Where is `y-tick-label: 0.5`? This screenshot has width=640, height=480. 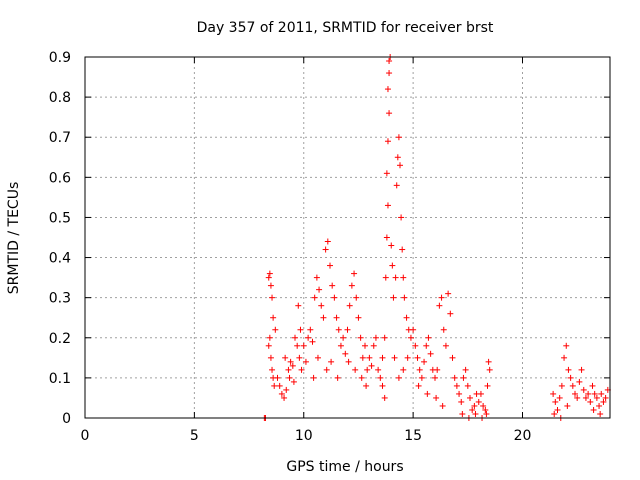
y-tick-label: 0.5 is located at coordinates (60, 218).